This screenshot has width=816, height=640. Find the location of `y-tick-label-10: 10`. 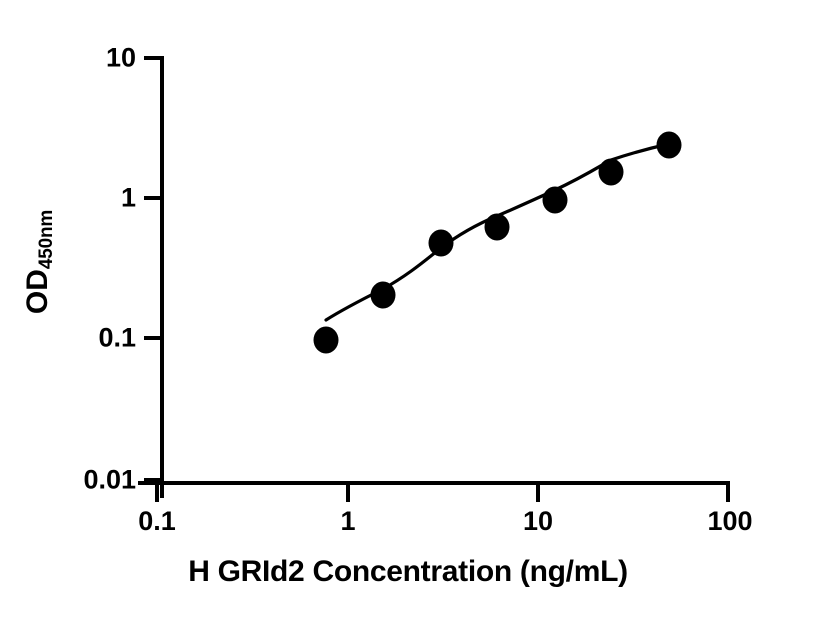

y-tick-label-10: 10 is located at coordinates (120, 57).